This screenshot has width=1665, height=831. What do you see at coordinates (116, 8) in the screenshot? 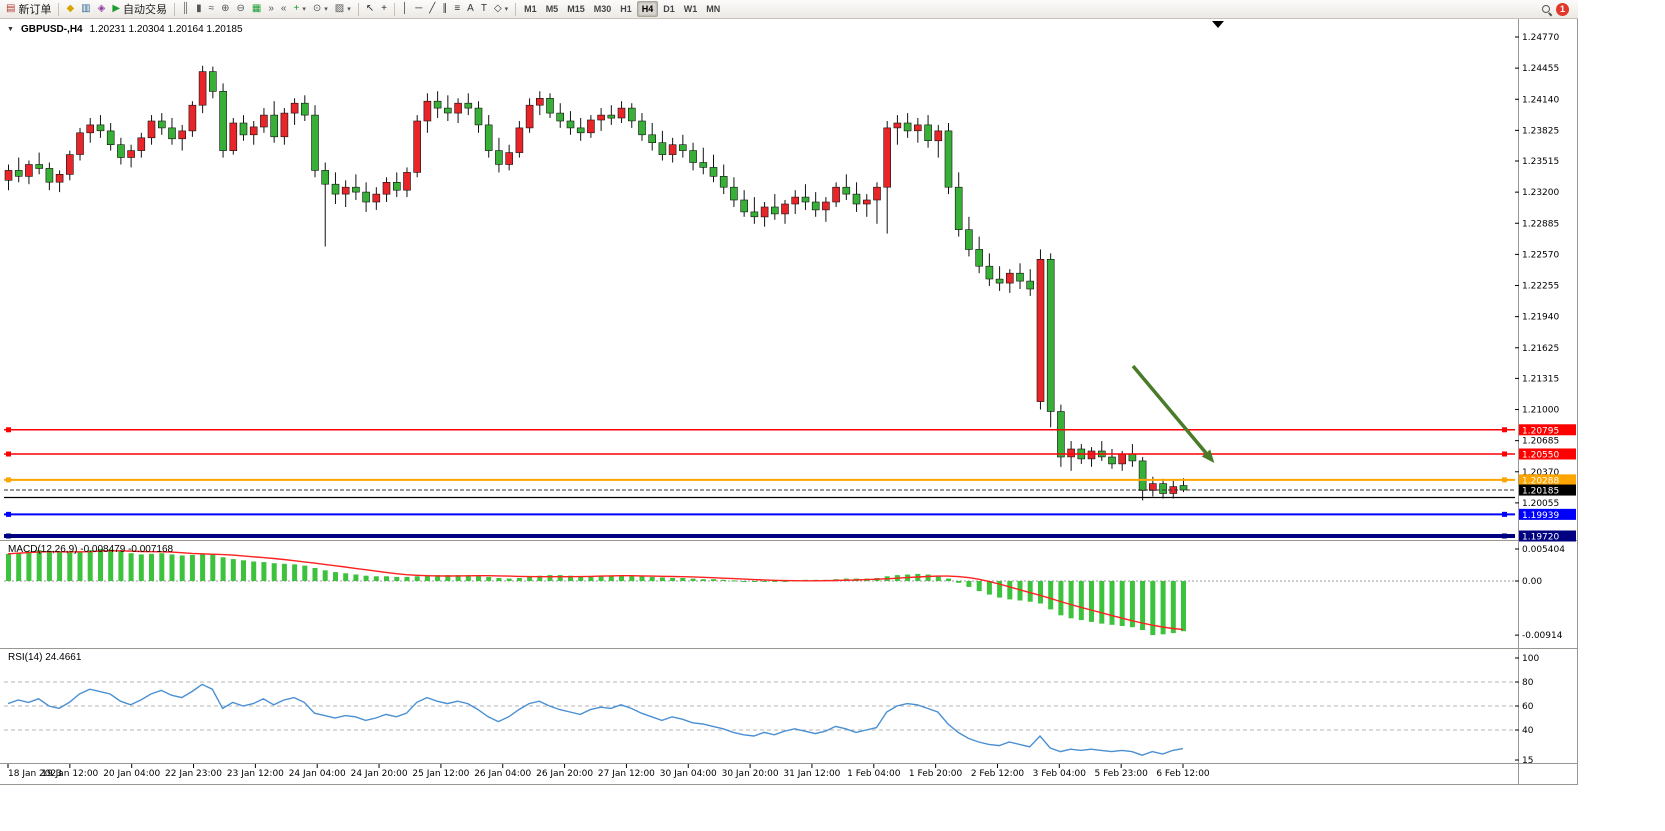
I see `autotrading-icon: ▶` at bounding box center [116, 8].